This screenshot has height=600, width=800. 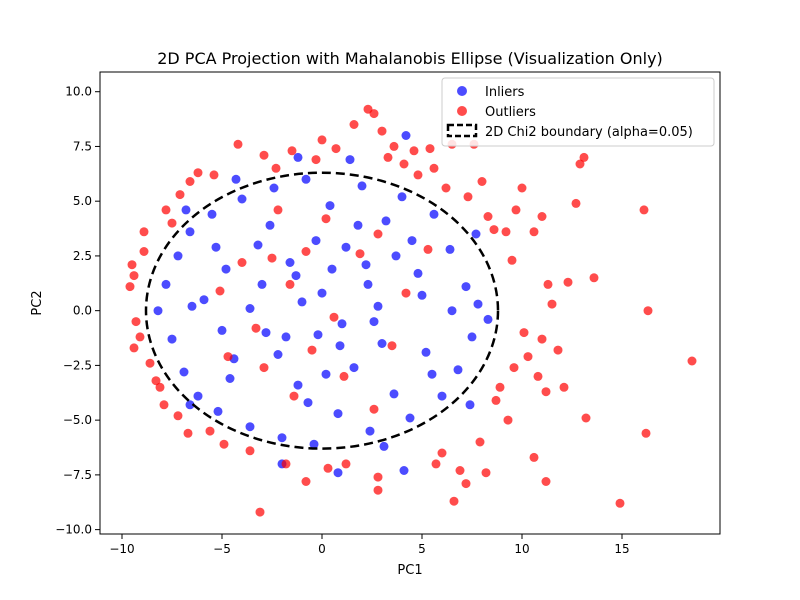 What do you see at coordinates (73, 530) in the screenshot?
I see `y-tick-label: −10.0` at bounding box center [73, 530].